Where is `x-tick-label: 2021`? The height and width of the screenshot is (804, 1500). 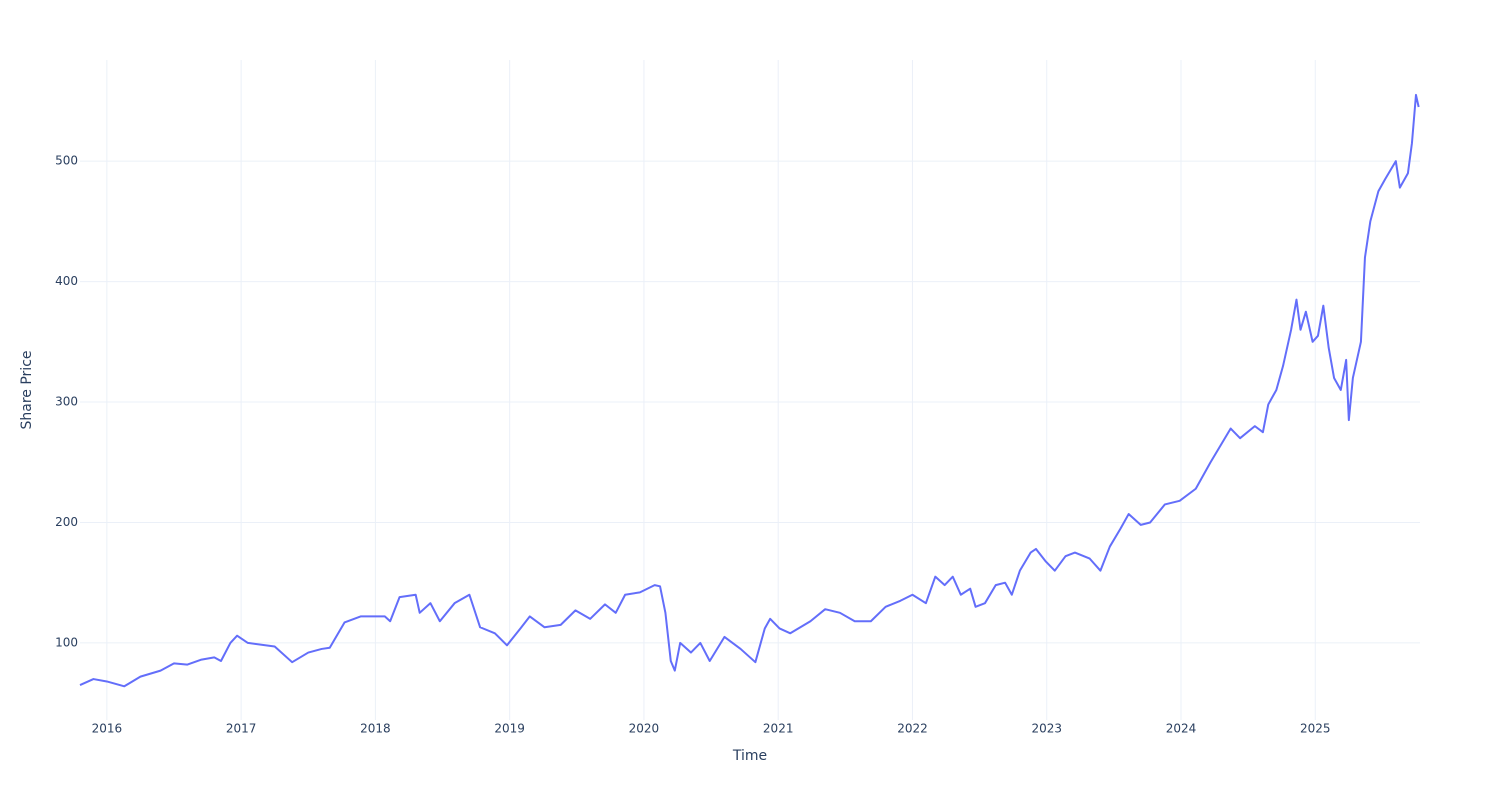
x-tick-label: 2021 is located at coordinates (778, 729).